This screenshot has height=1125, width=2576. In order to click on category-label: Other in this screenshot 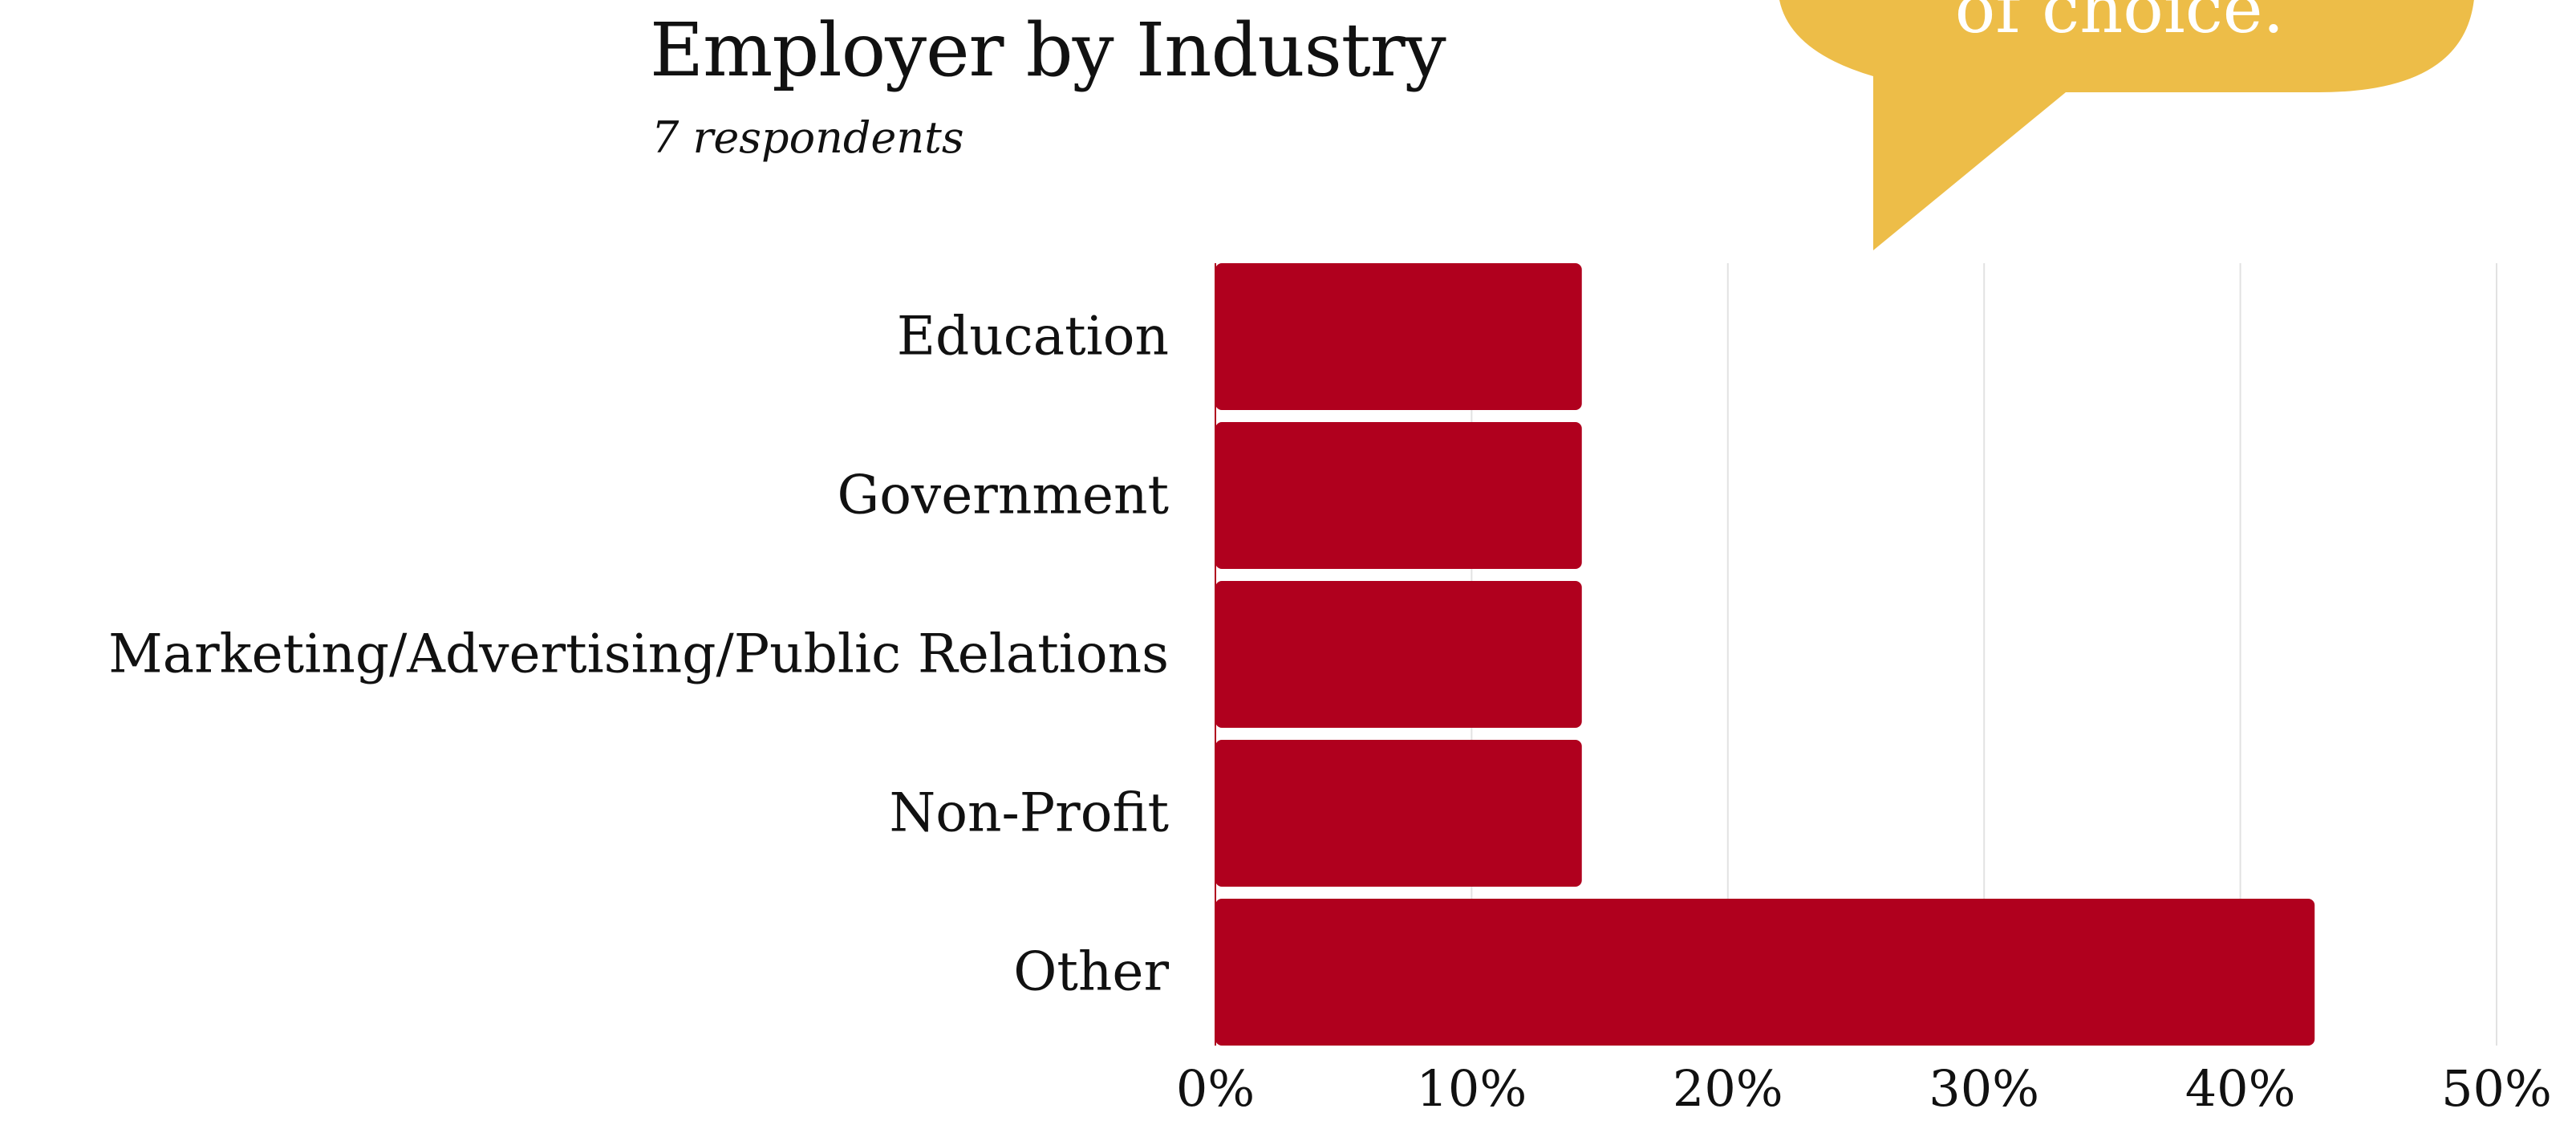, I will do `click(1091, 972)`.